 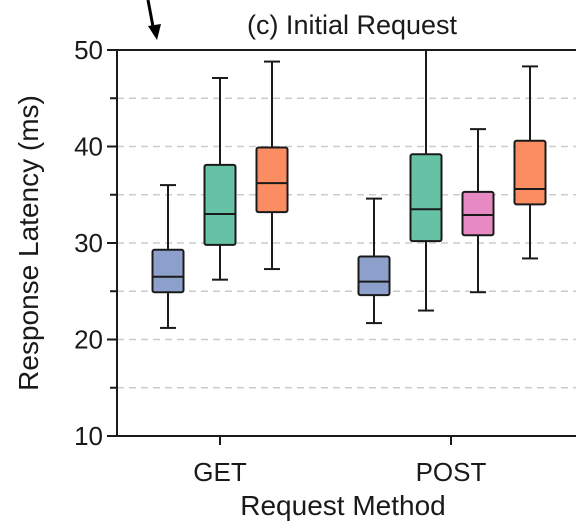 I want to click on arrow-icon, so click(x=153, y=20).